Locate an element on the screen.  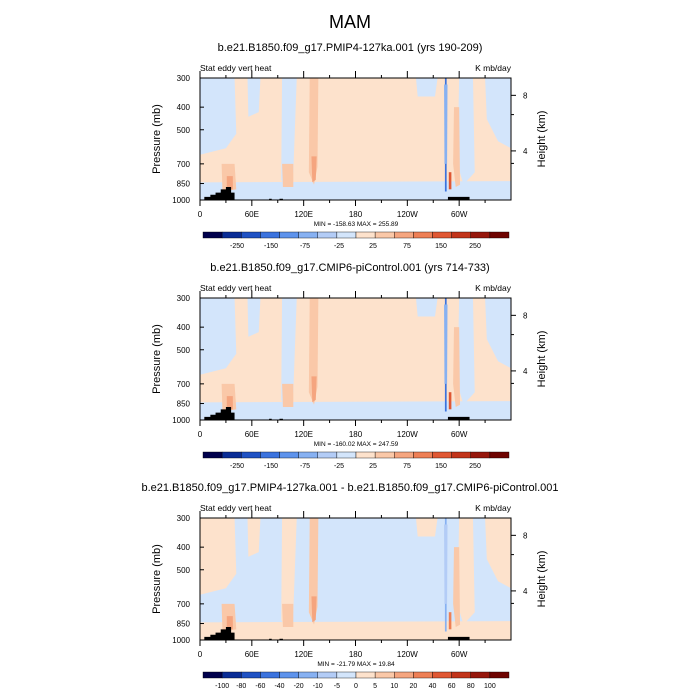
figure-title: MAM is located at coordinates (350, 22).